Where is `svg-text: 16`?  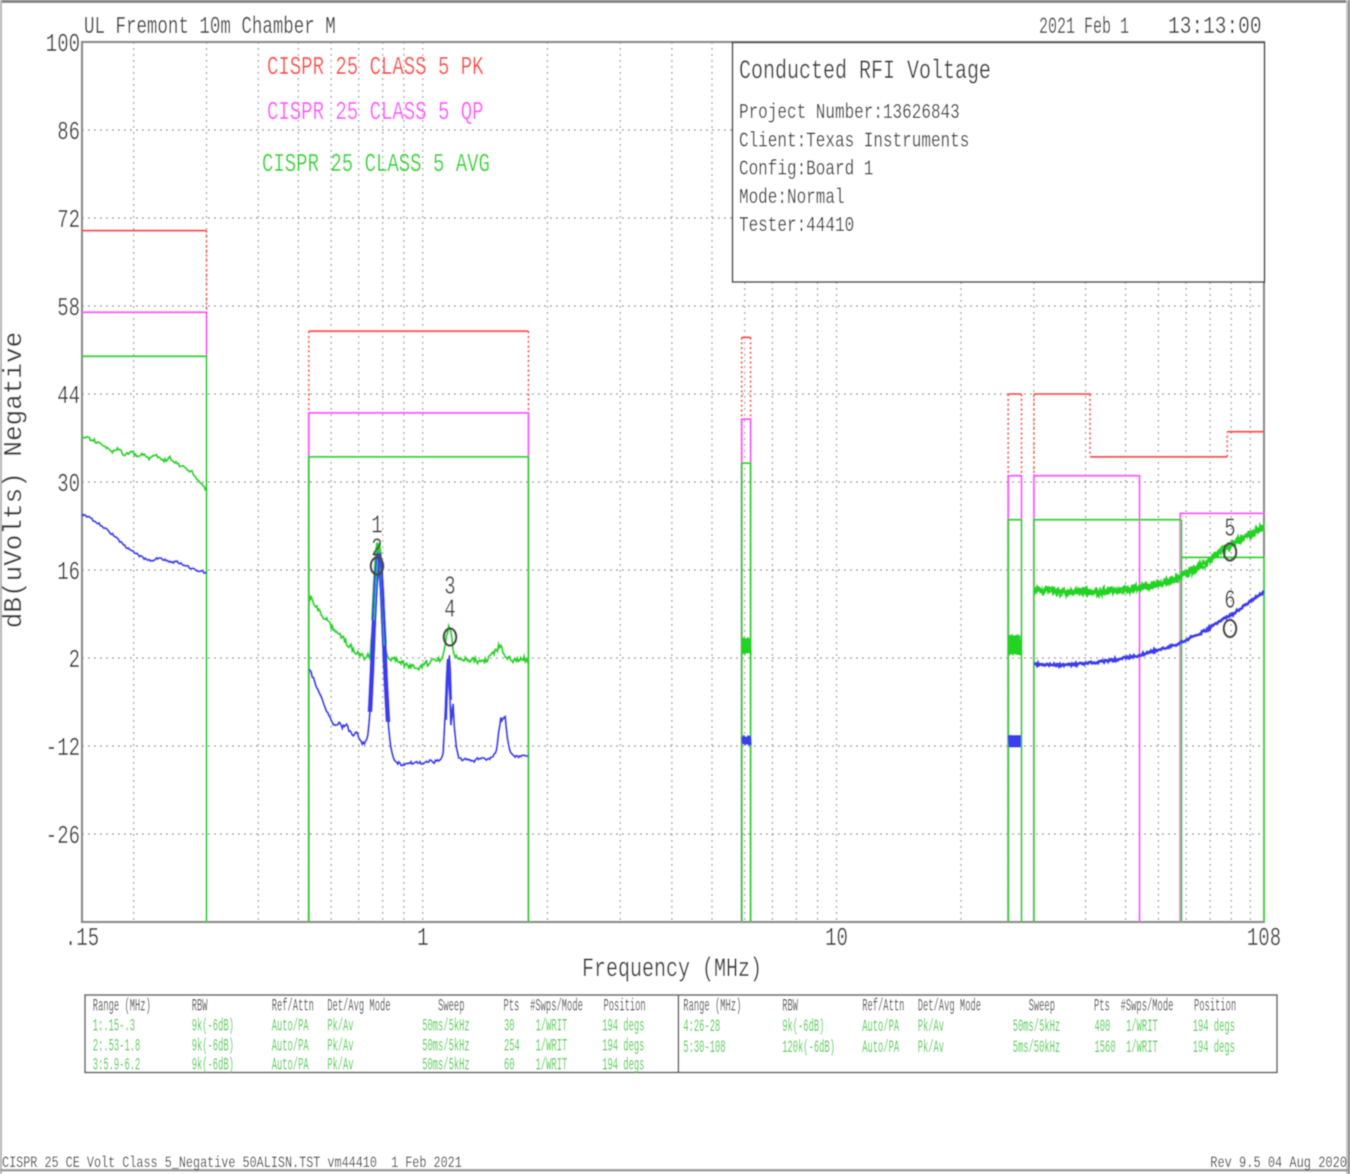 svg-text: 16 is located at coordinates (68, 572).